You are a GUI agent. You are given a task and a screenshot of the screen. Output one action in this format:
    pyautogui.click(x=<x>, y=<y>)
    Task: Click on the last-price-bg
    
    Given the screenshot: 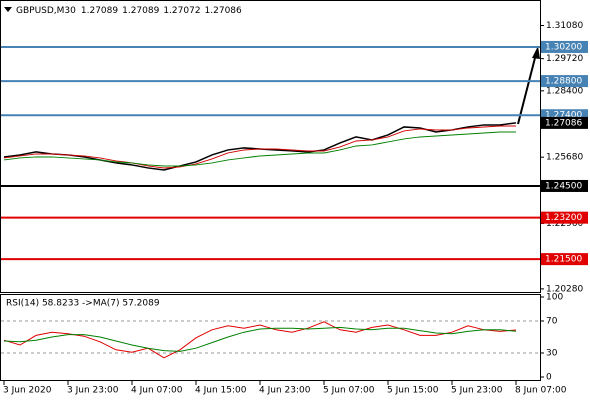 What is the action you would take?
    pyautogui.click(x=564, y=122)
    